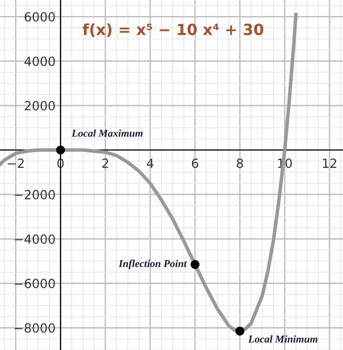 This screenshot has width=343, height=350. Describe the element at coordinates (107, 133) in the screenshot. I see `annotation: Local Maximum` at that location.